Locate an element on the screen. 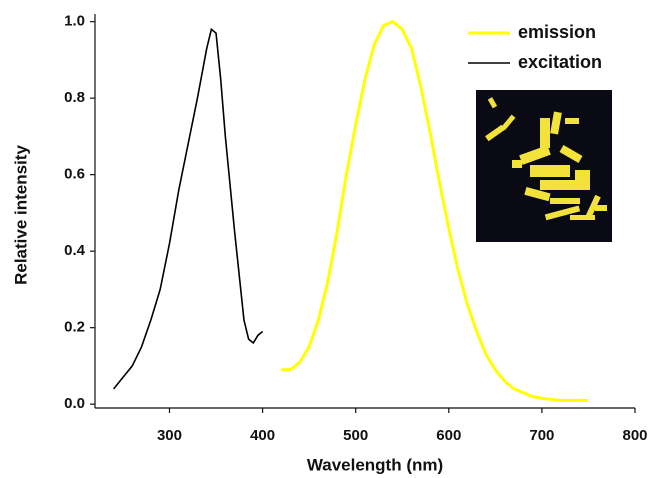 The height and width of the screenshot is (478, 656). y-tick-label: 1.0 is located at coordinates (74, 21).